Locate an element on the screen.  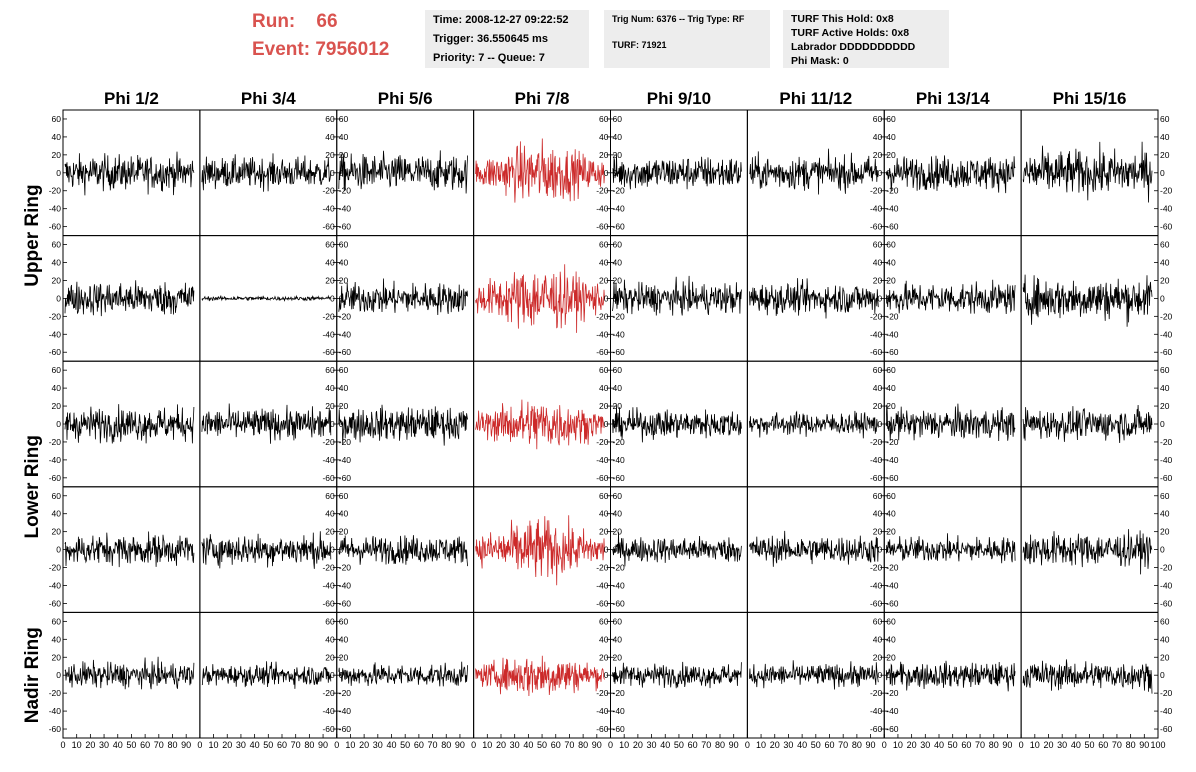
x-tick-label: 20 is located at coordinates (501, 745).